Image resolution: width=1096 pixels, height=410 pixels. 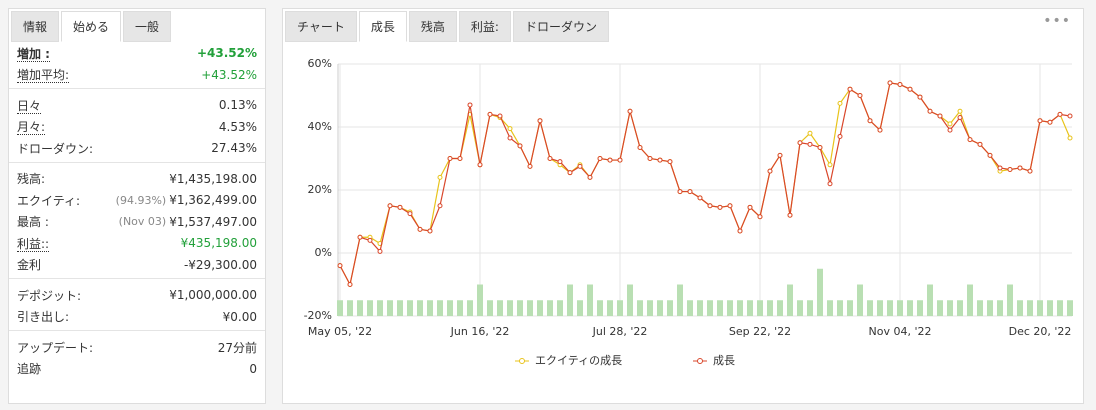 I want to click on label-text: 月々:, so click(x=31, y=127).